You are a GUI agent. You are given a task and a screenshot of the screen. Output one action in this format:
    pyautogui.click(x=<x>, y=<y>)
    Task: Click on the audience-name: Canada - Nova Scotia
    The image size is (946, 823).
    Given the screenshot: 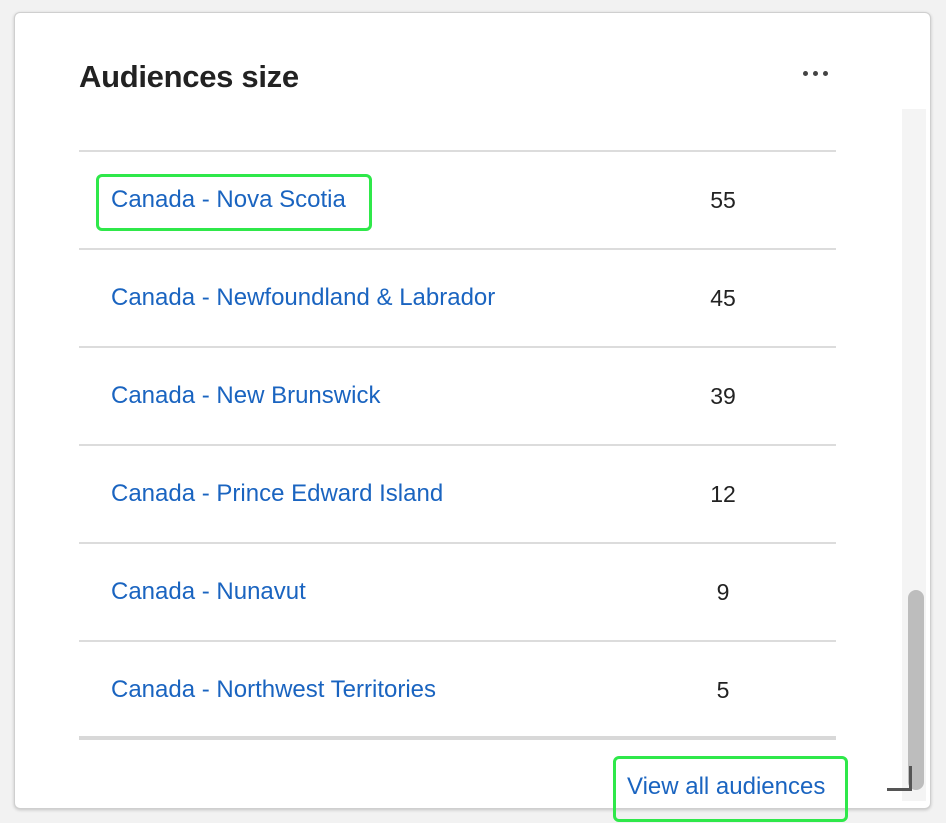 What is the action you would take?
    pyautogui.click(x=228, y=199)
    